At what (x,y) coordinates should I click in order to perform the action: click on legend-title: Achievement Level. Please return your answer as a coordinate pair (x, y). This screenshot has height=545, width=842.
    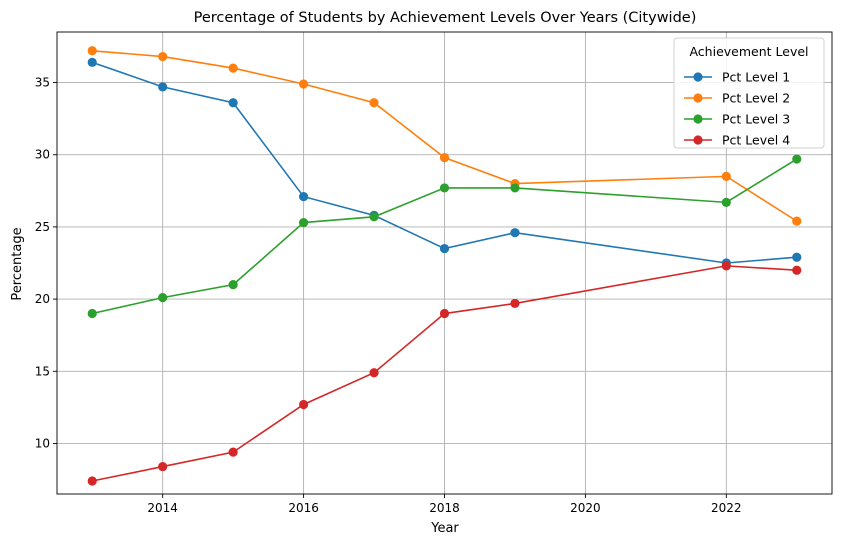
    Looking at the image, I should click on (748, 51).